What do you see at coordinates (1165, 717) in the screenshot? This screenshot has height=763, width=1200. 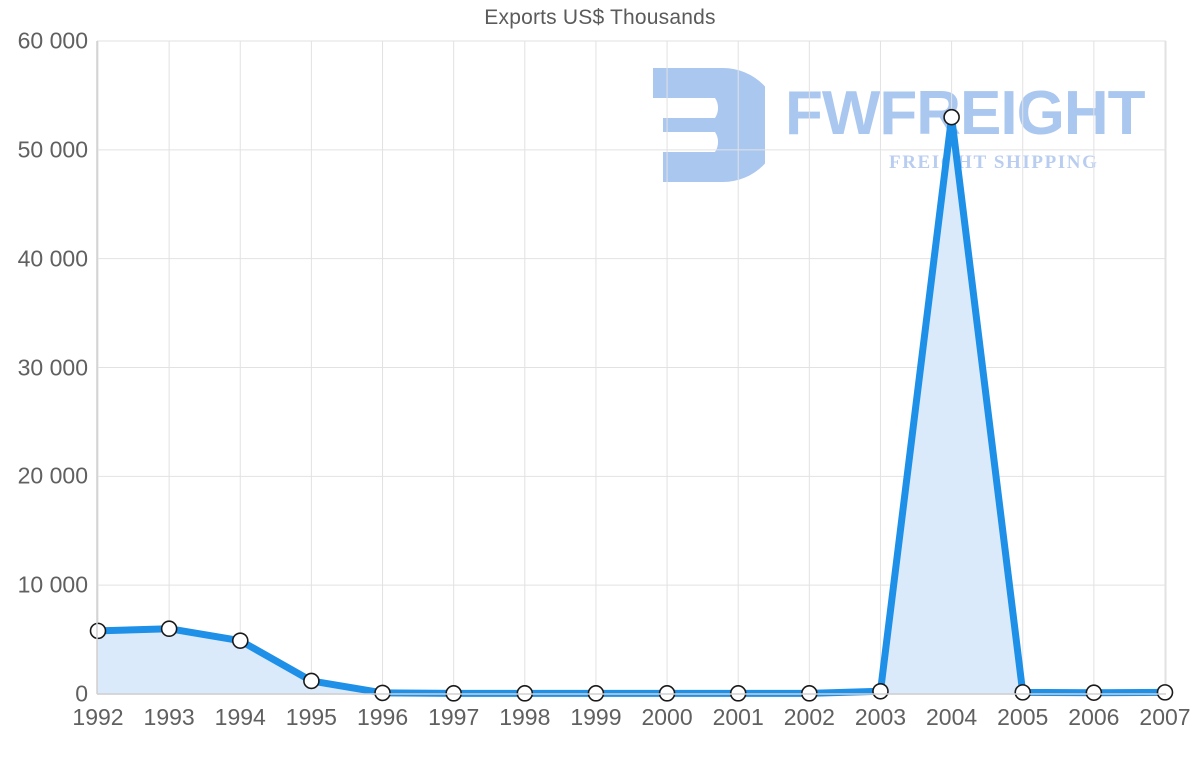 I see `x-axis-tick-label: 2007` at bounding box center [1165, 717].